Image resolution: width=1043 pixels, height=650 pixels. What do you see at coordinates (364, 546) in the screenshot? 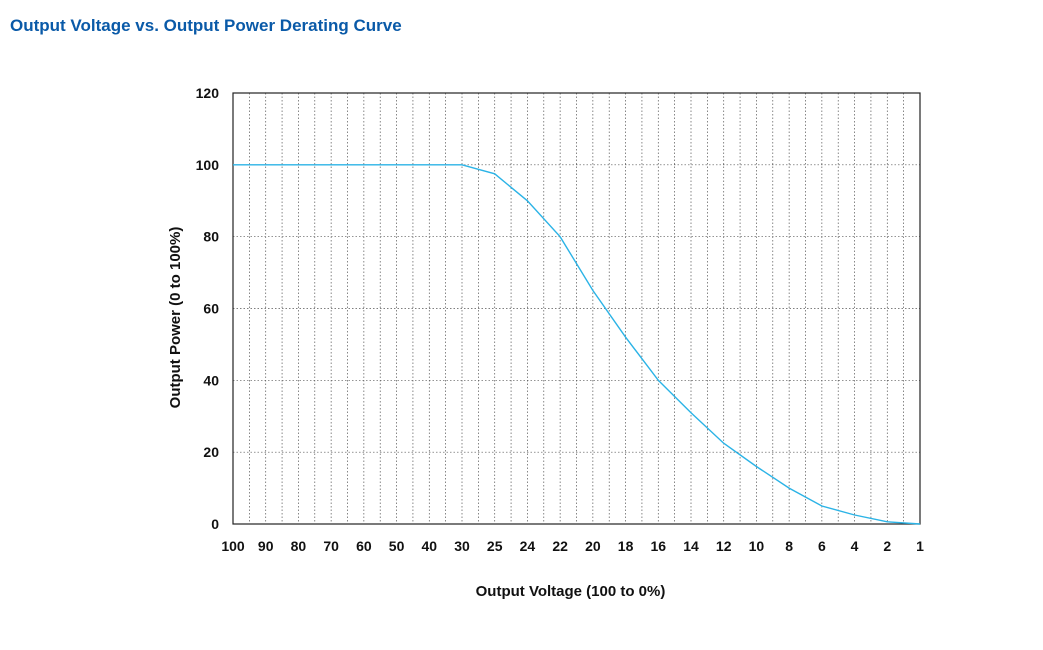
I see `x-tick-label: 60` at bounding box center [364, 546].